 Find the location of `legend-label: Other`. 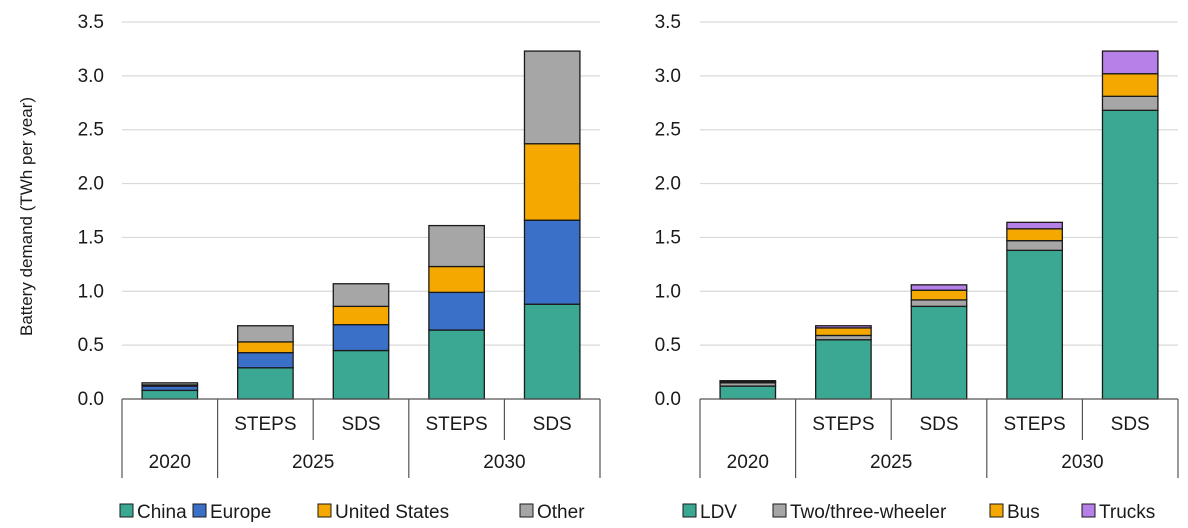

legend-label: Other is located at coordinates (561, 512).